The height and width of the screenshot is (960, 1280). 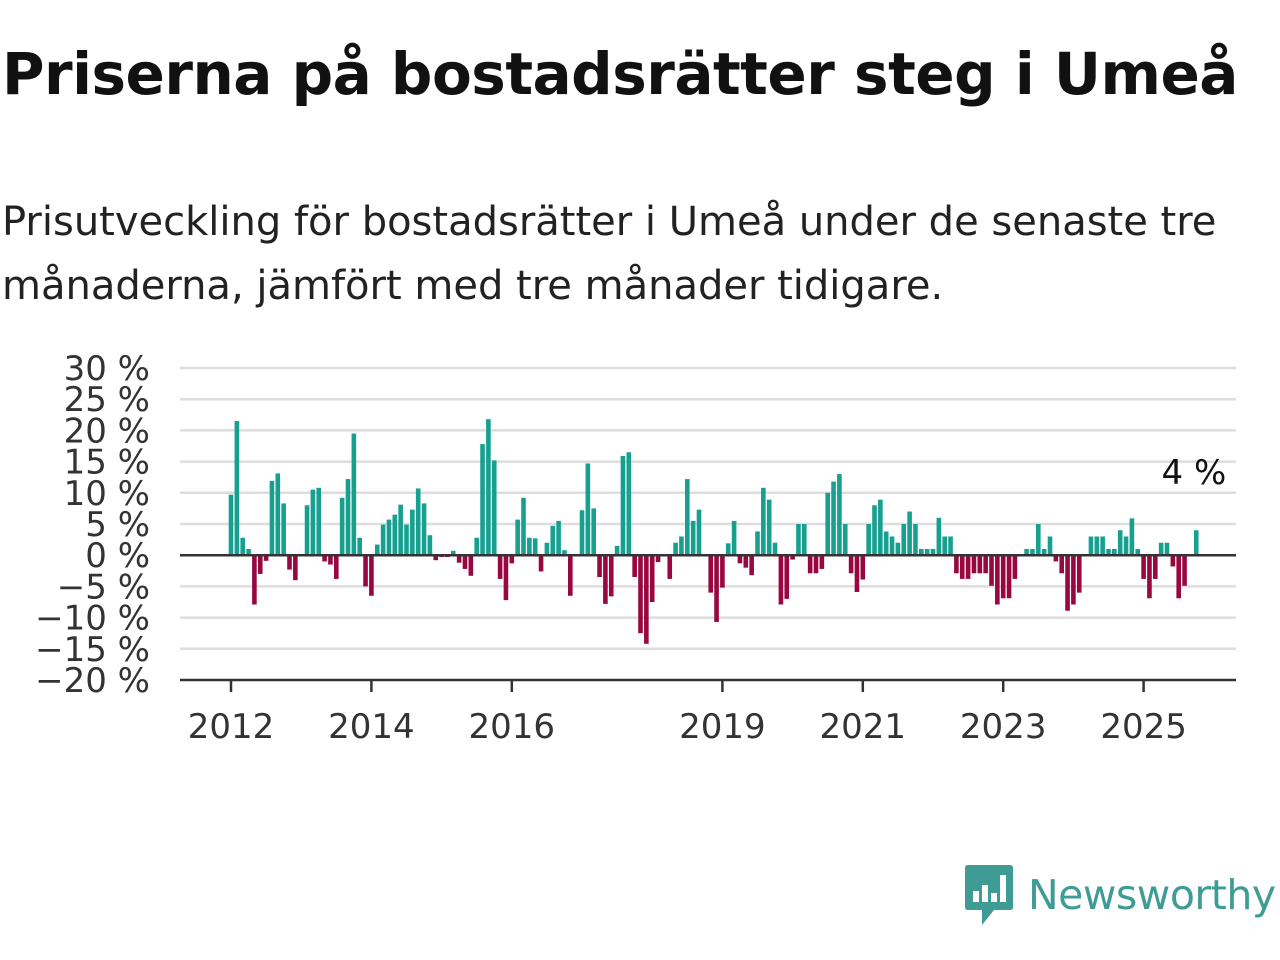 What do you see at coordinates (92, 681) in the screenshot?
I see `y-tick-label: −20 %` at bounding box center [92, 681].